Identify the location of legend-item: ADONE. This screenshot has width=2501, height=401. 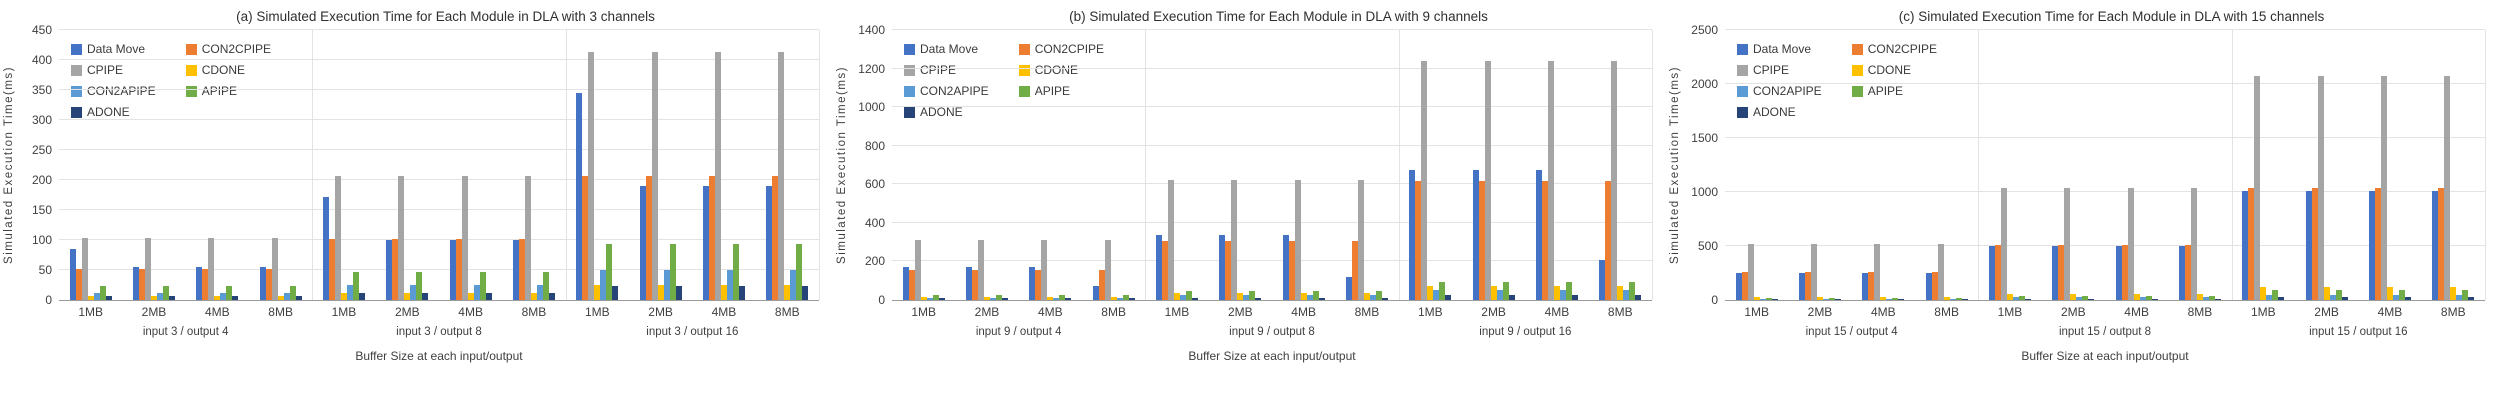
(1779, 112).